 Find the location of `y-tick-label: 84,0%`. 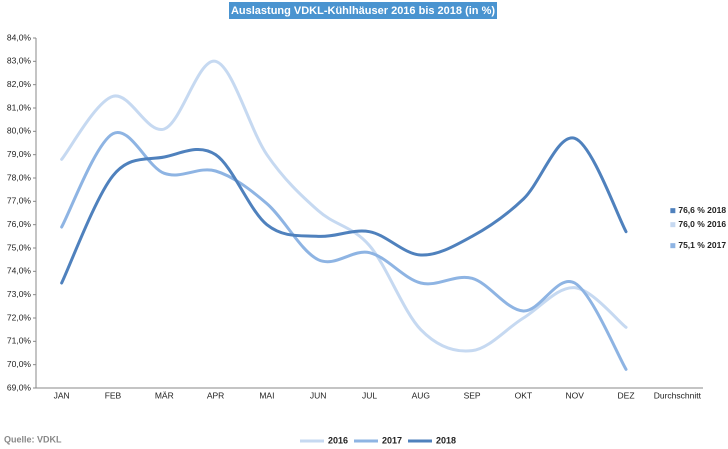

y-tick-label: 84,0% is located at coordinates (19, 37).